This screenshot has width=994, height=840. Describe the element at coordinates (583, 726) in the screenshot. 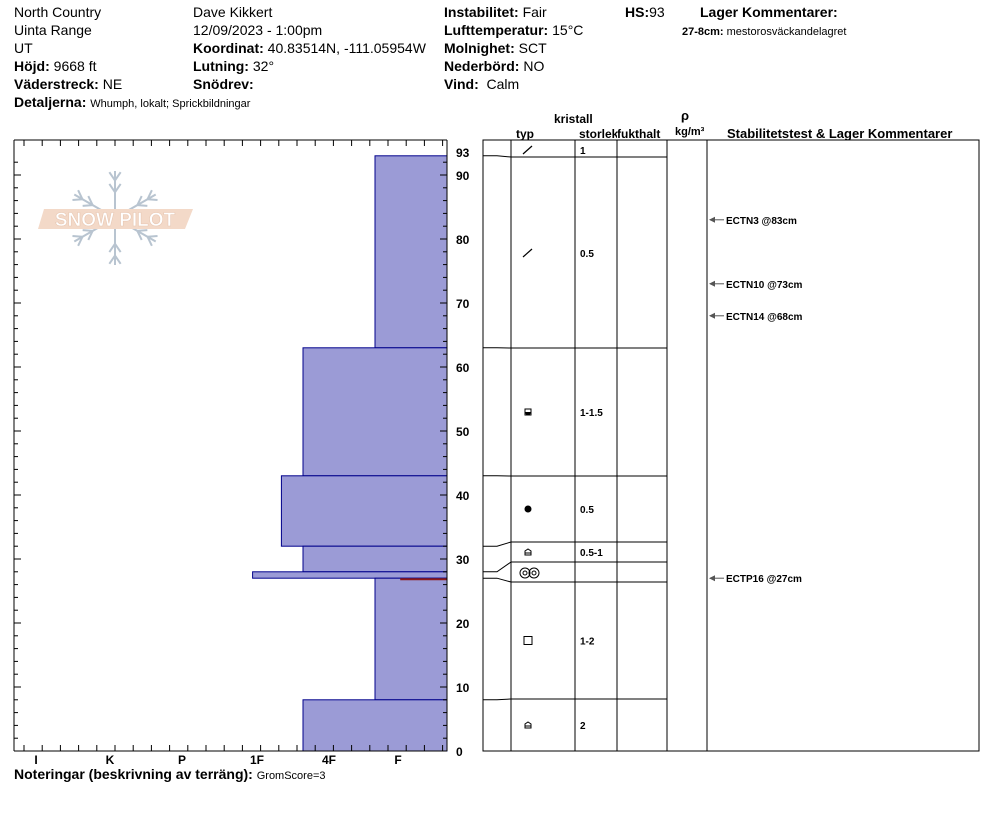

I see `crystal-size-label: 2` at that location.